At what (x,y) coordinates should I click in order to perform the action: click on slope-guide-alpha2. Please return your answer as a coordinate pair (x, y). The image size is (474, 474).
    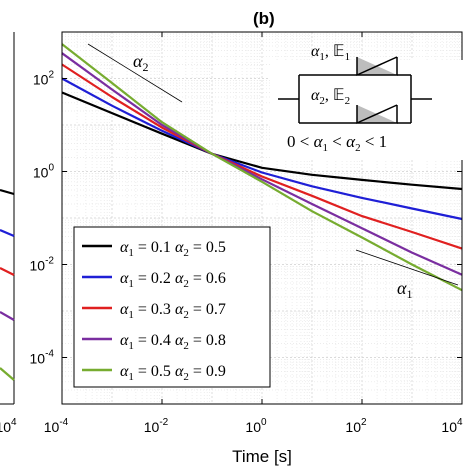
    Looking at the image, I should click on (135, 73).